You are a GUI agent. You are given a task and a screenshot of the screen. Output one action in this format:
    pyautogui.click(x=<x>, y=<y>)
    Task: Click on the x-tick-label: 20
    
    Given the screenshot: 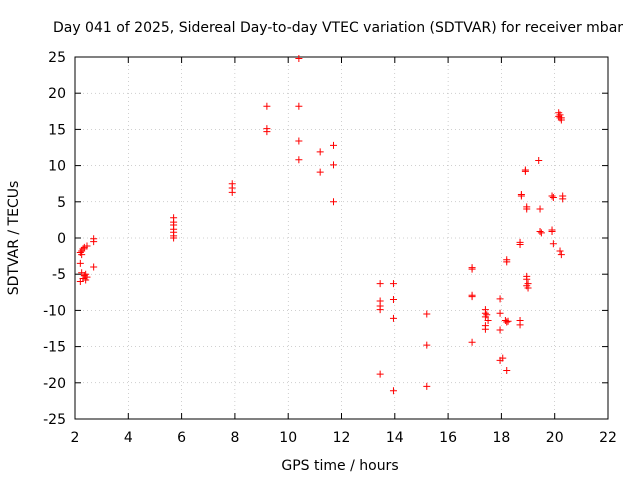 What is the action you would take?
    pyautogui.click(x=555, y=438)
    